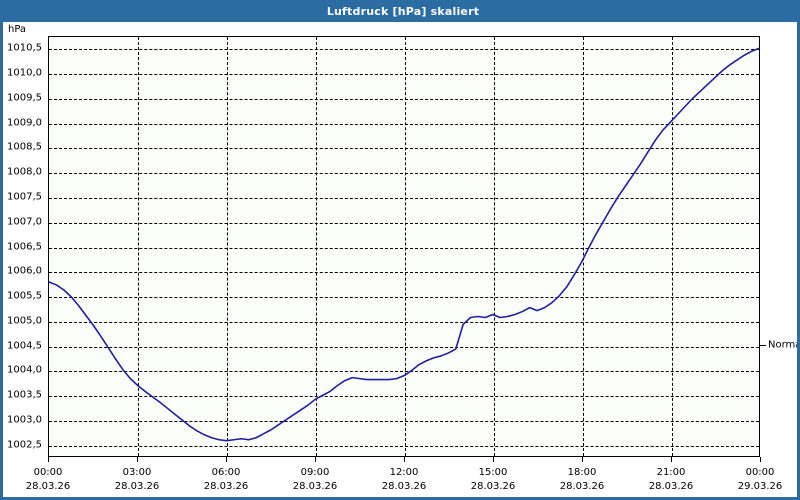 This screenshot has width=800, height=500. What do you see at coordinates (404, 472) in the screenshot?
I see `x-tick-time: 12:00` at bounding box center [404, 472].